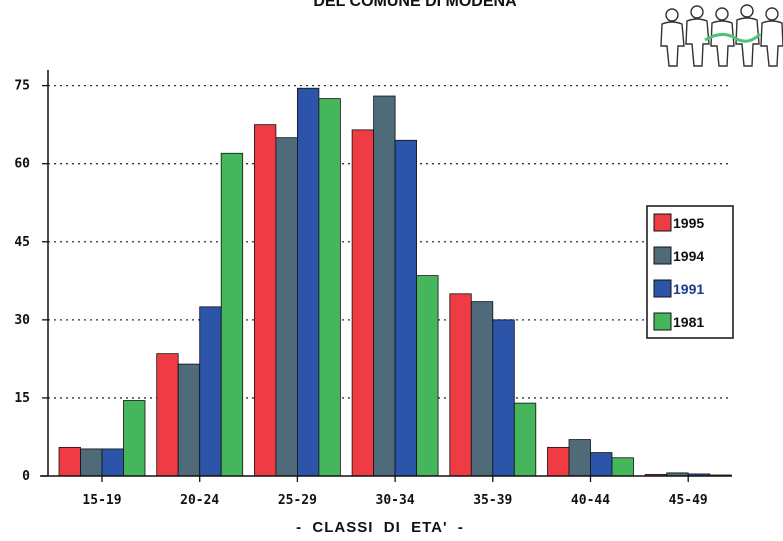  I want to click on x-tick-label: 40-44, so click(590, 500).